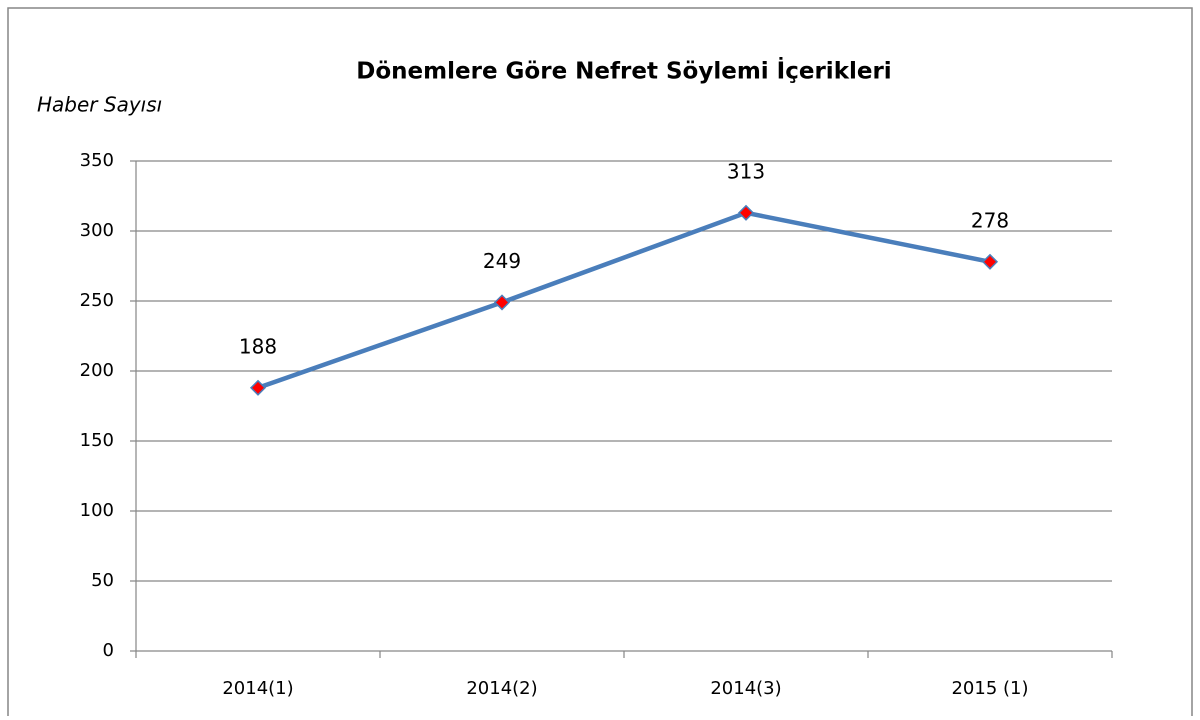 The width and height of the screenshot is (1200, 720). What do you see at coordinates (97, 370) in the screenshot?
I see `y-tick-label: 200` at bounding box center [97, 370].